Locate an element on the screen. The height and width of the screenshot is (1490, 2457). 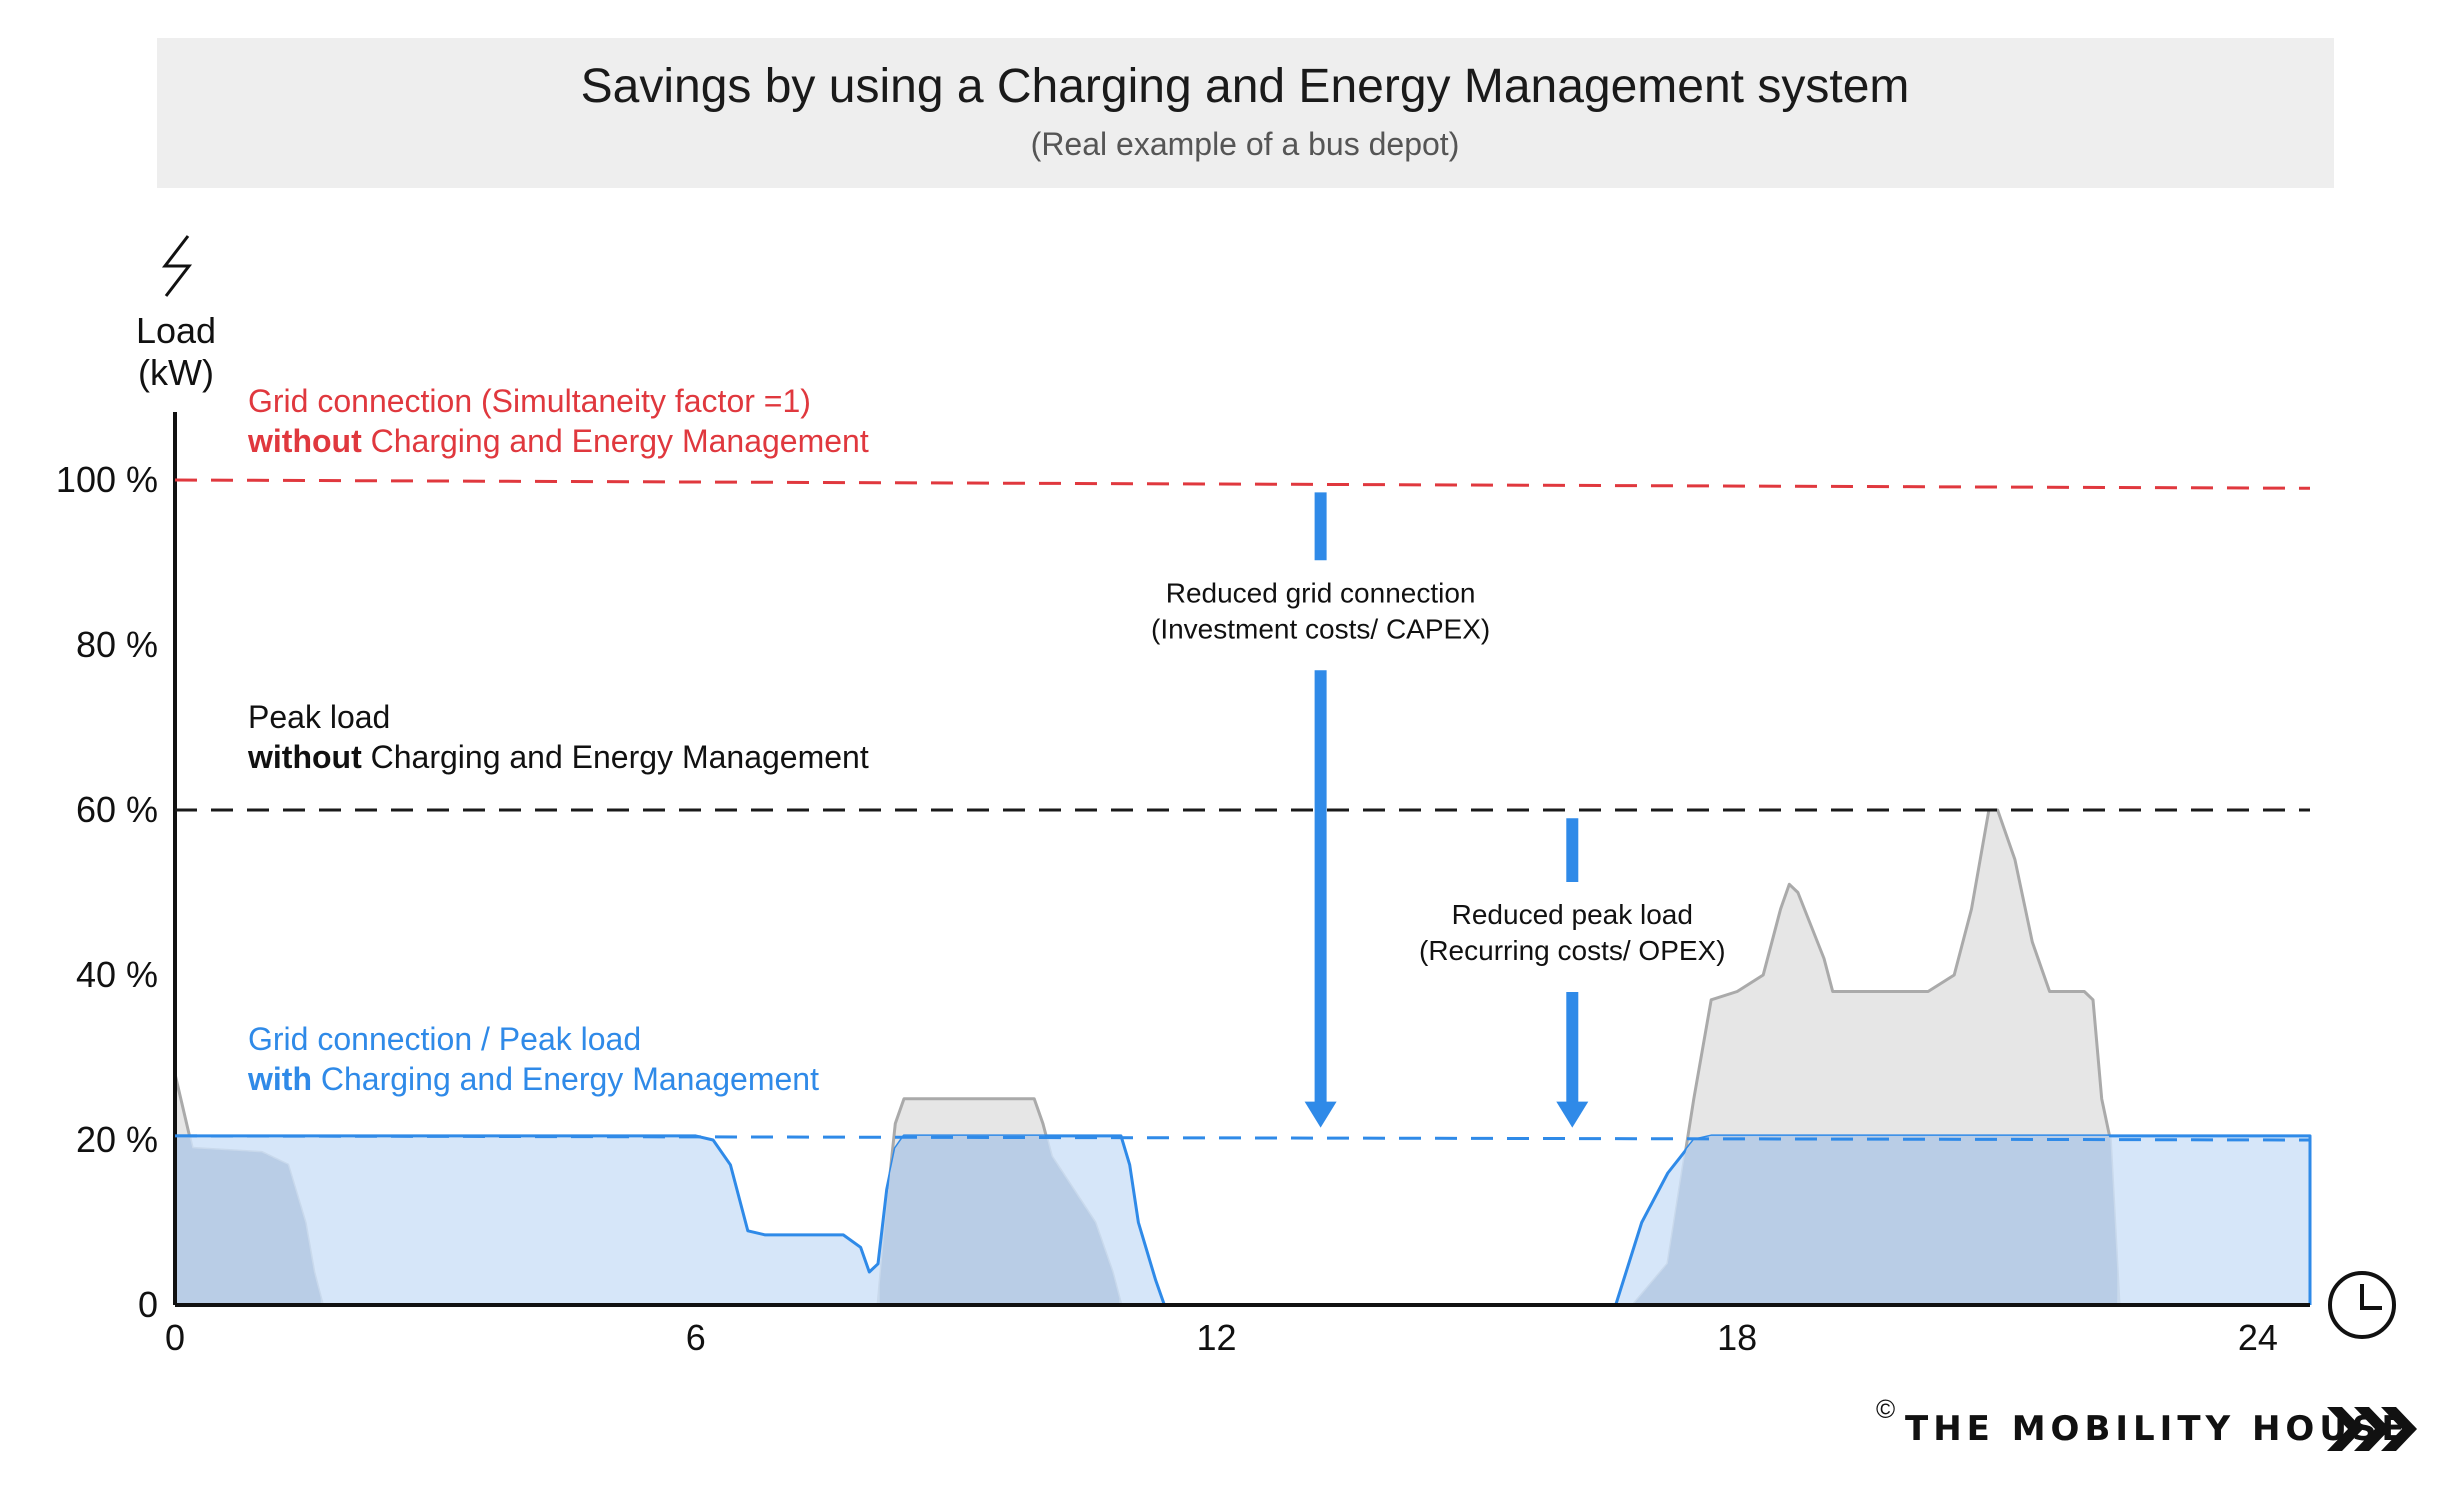
reference-label-3-line-1: Grid connection / Peak load is located at coordinates (444, 1039).